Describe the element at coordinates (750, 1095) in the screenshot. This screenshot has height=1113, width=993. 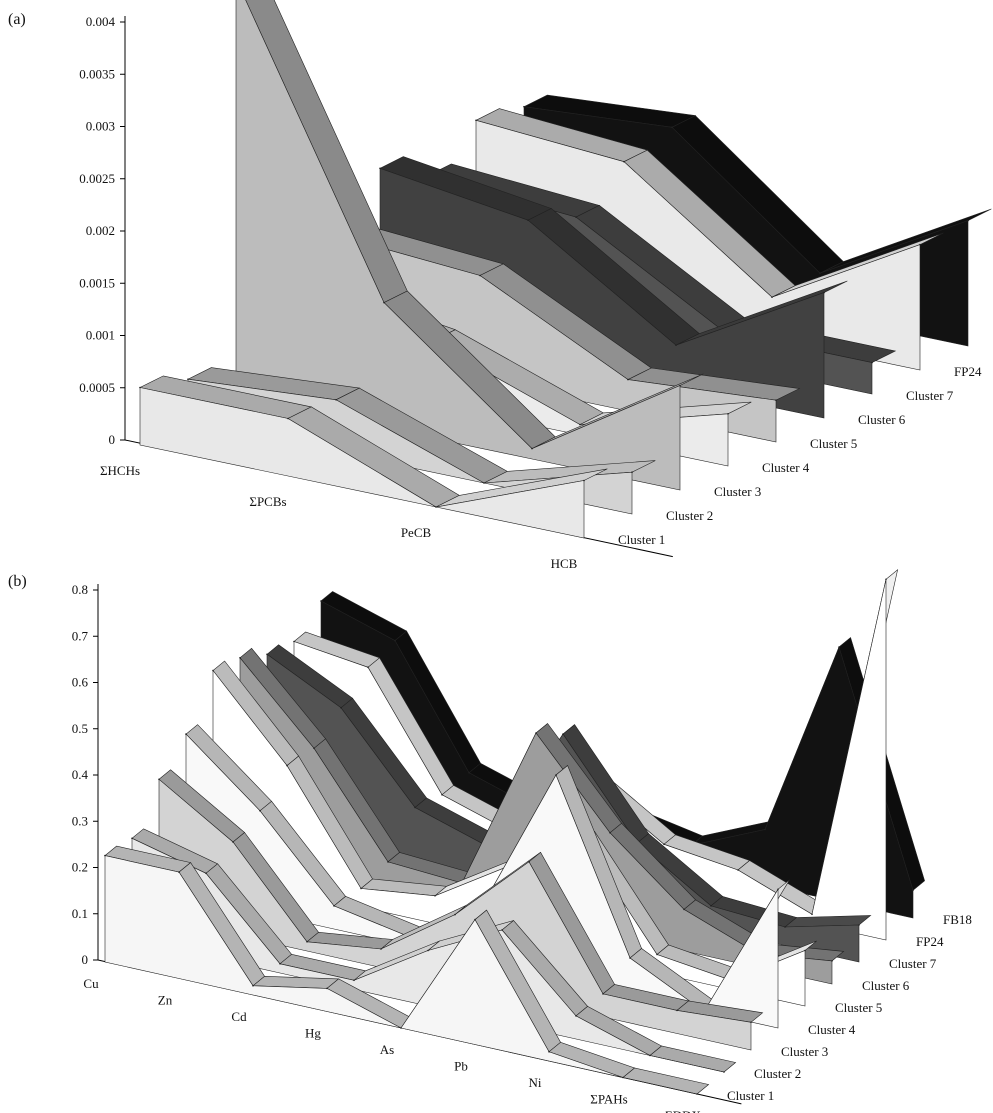
I see `series-label: Cluster 1` at that location.